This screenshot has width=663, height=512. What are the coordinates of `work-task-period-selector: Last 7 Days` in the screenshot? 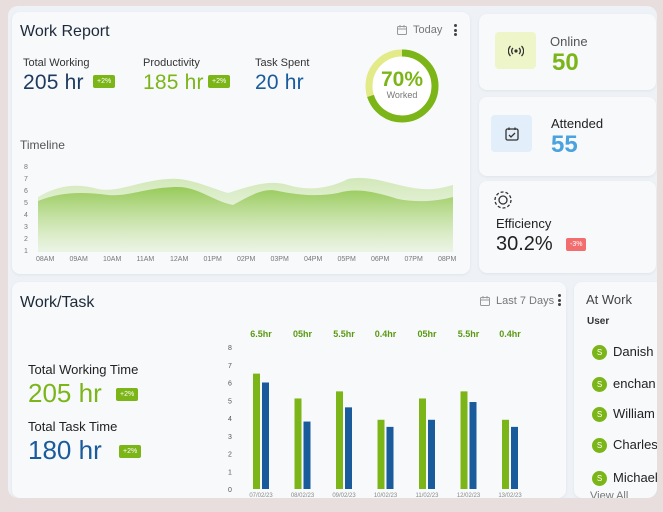 It's located at (517, 301).